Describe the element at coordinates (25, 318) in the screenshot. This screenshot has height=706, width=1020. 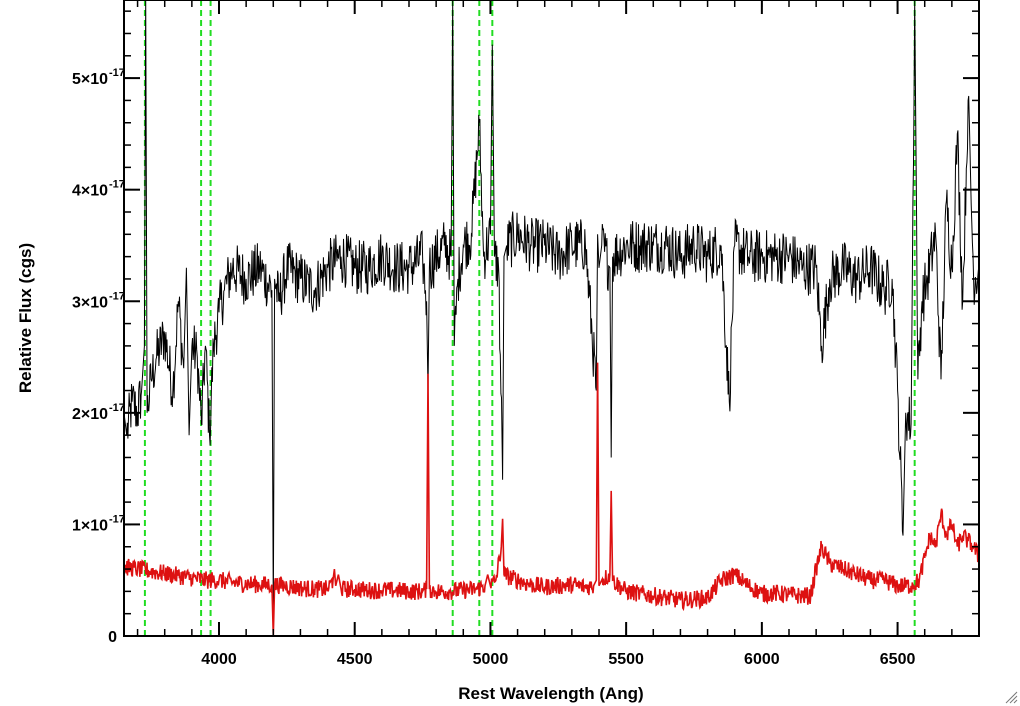
I see `y-axis-title: Relative Flux (cgs)` at that location.